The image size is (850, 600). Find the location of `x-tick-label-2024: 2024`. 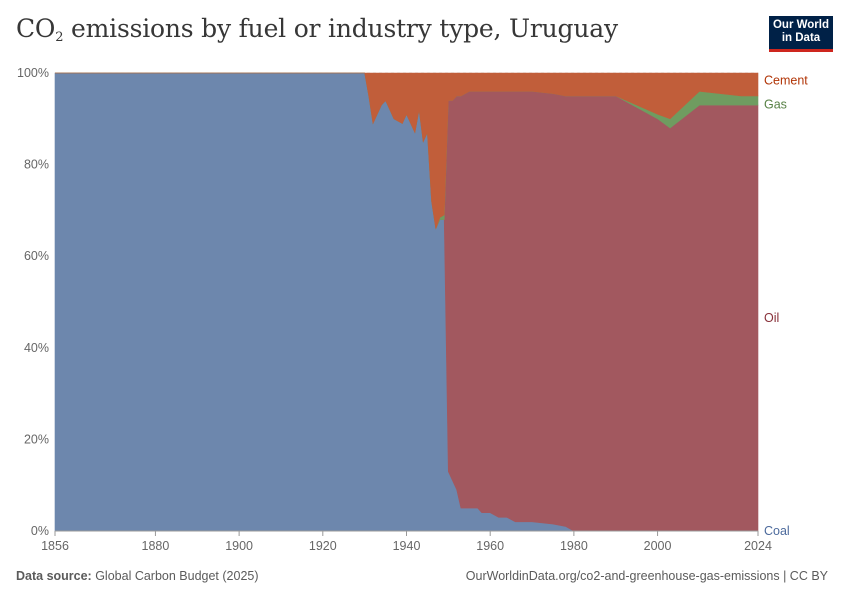

x-tick-label-2024: 2024 is located at coordinates (758, 546).